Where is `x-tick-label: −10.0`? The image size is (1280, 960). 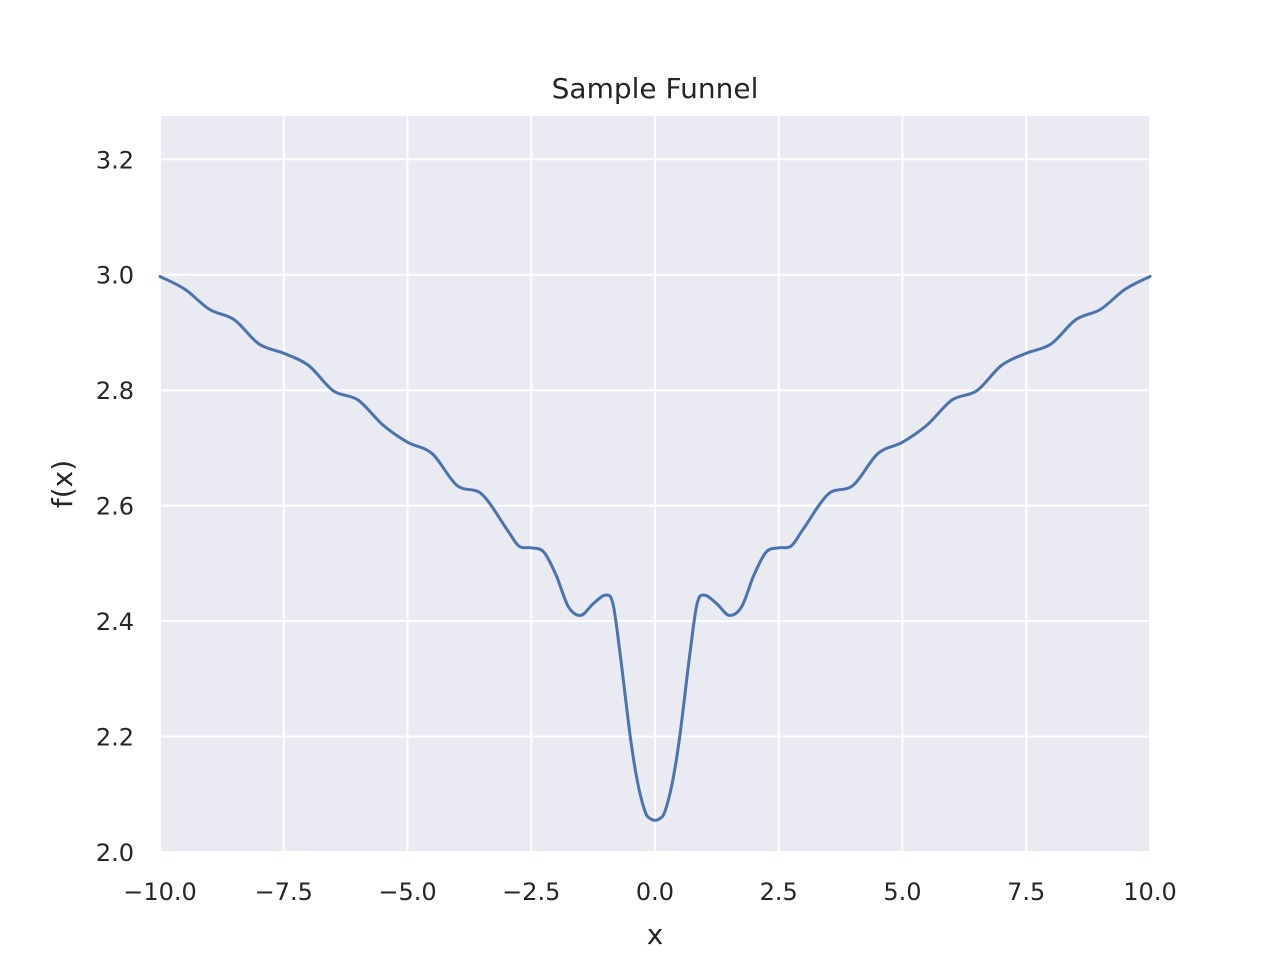
x-tick-label: −10.0 is located at coordinates (160, 892).